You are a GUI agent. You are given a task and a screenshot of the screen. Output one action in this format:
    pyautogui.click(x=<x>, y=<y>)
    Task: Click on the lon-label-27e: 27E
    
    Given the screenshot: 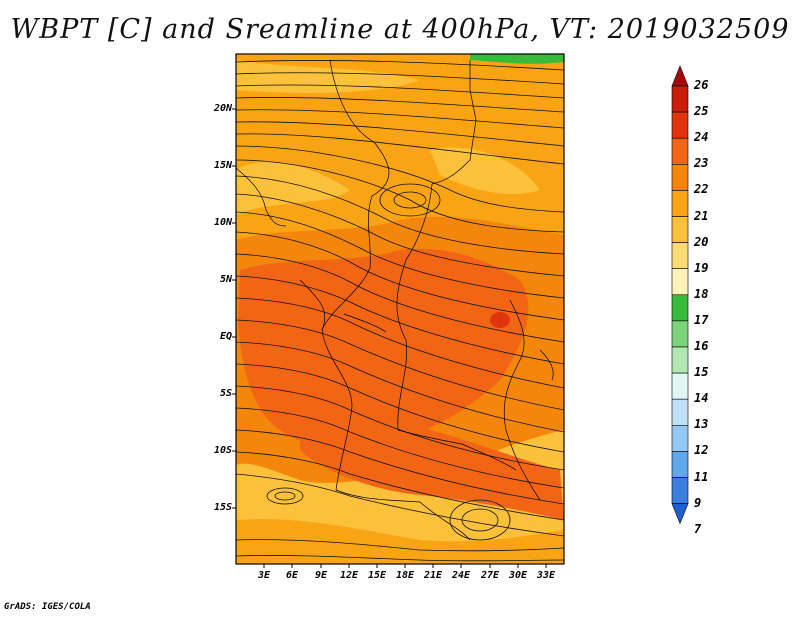 What is the action you would take?
    pyautogui.click(x=490, y=575)
    